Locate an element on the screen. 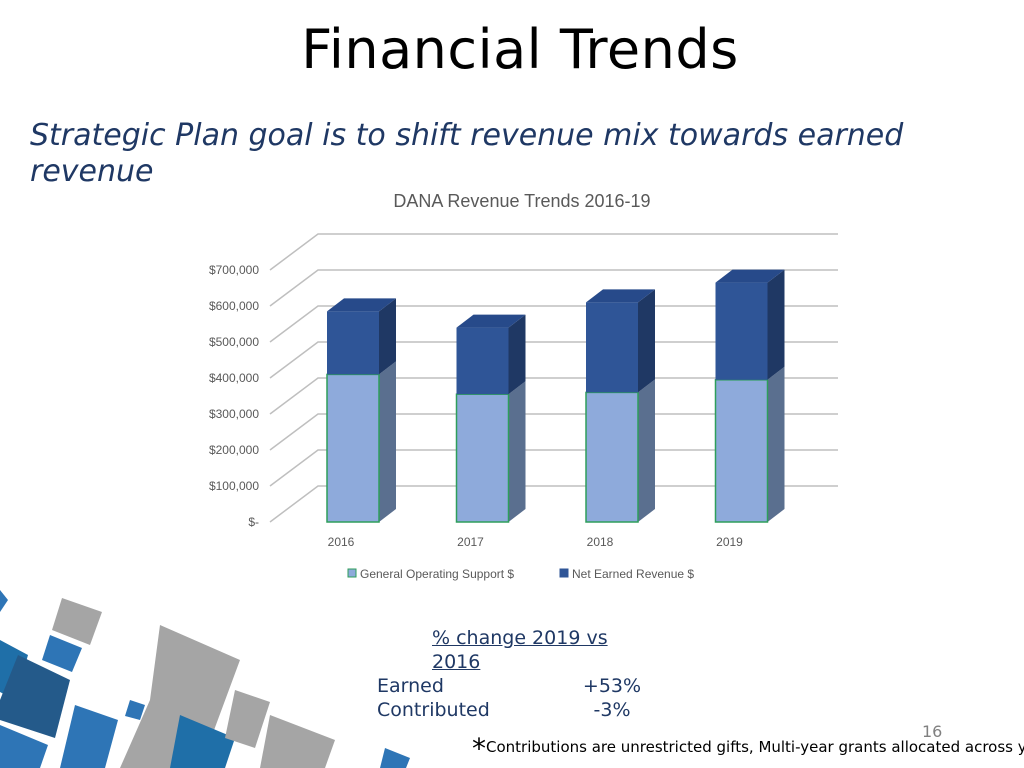 Image resolution: width=1024 pixels, height=768 pixels. y-tick-label: $200,000 is located at coordinates (234, 450).